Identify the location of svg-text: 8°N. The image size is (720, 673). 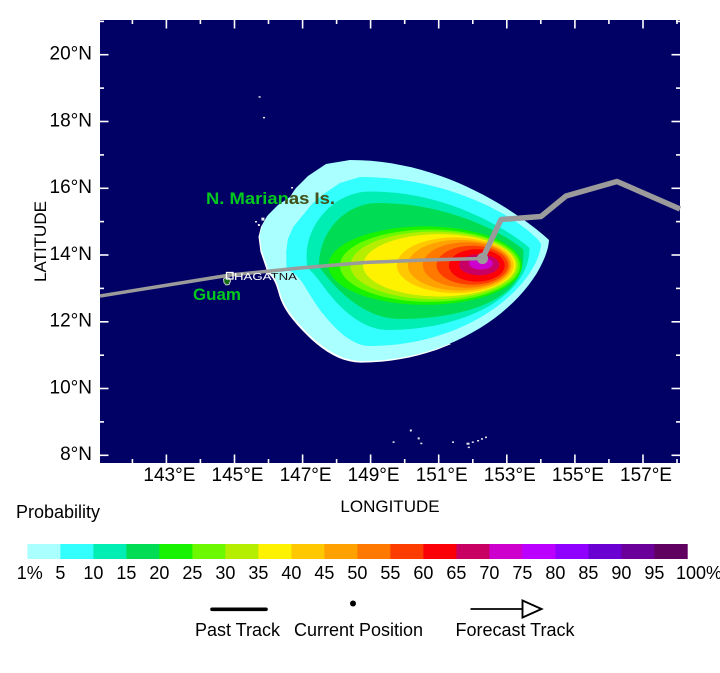
(76, 454).